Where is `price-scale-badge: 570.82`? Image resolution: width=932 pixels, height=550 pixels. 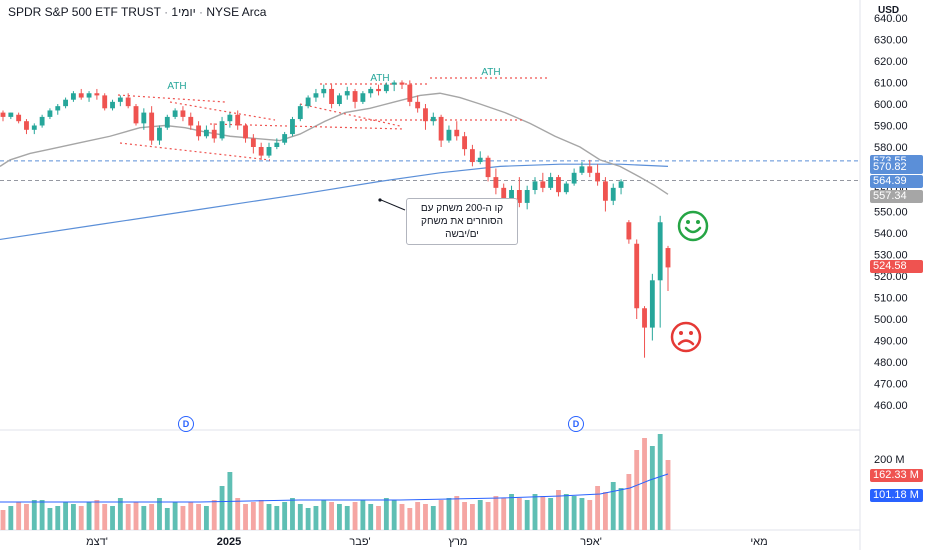 price-scale-badge: 570.82 is located at coordinates (896, 167).